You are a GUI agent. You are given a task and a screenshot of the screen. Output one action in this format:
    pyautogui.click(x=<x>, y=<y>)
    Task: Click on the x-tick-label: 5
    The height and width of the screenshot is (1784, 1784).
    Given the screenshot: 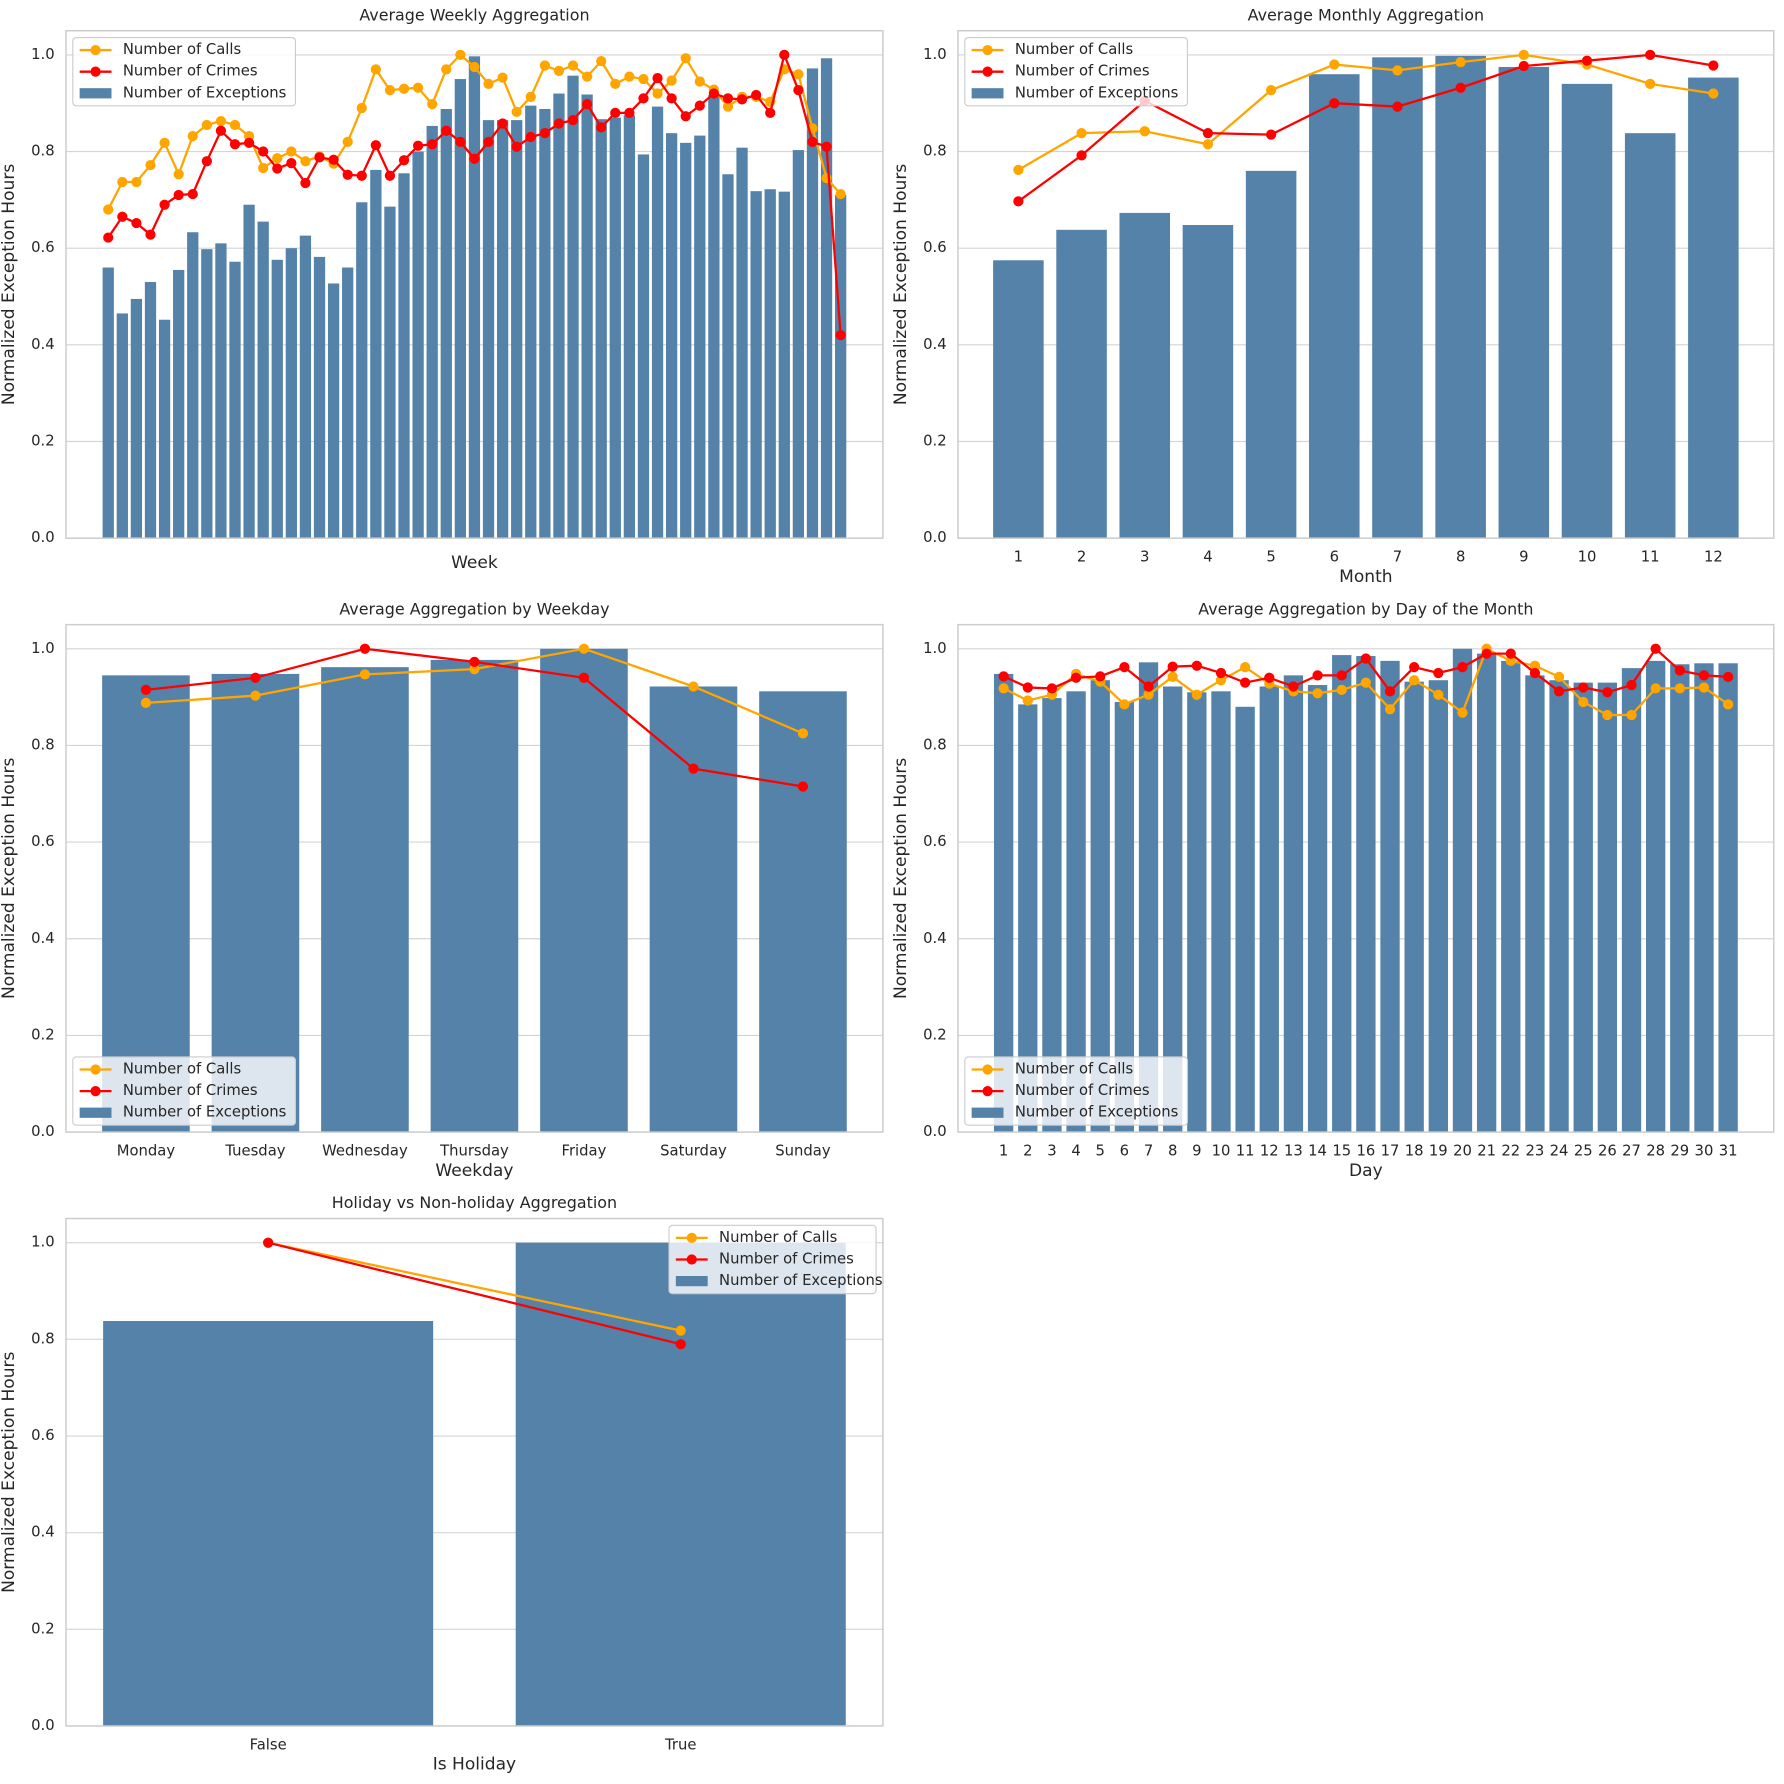 What is the action you would take?
    pyautogui.click(x=1270, y=557)
    